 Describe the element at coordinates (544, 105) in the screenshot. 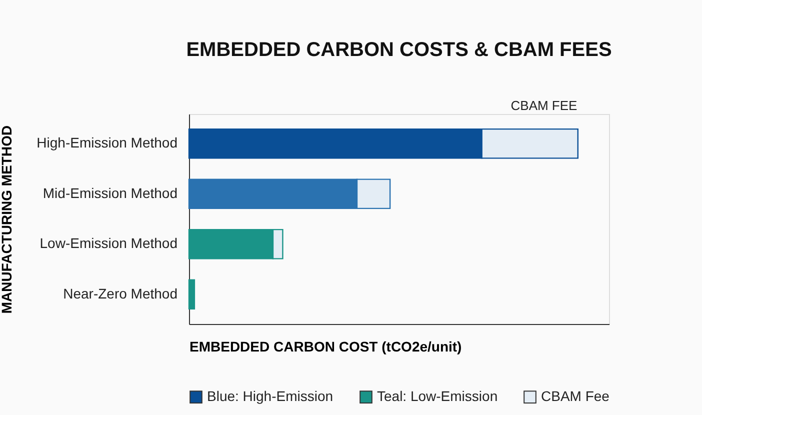

I see `text: CBAM FEE` at that location.